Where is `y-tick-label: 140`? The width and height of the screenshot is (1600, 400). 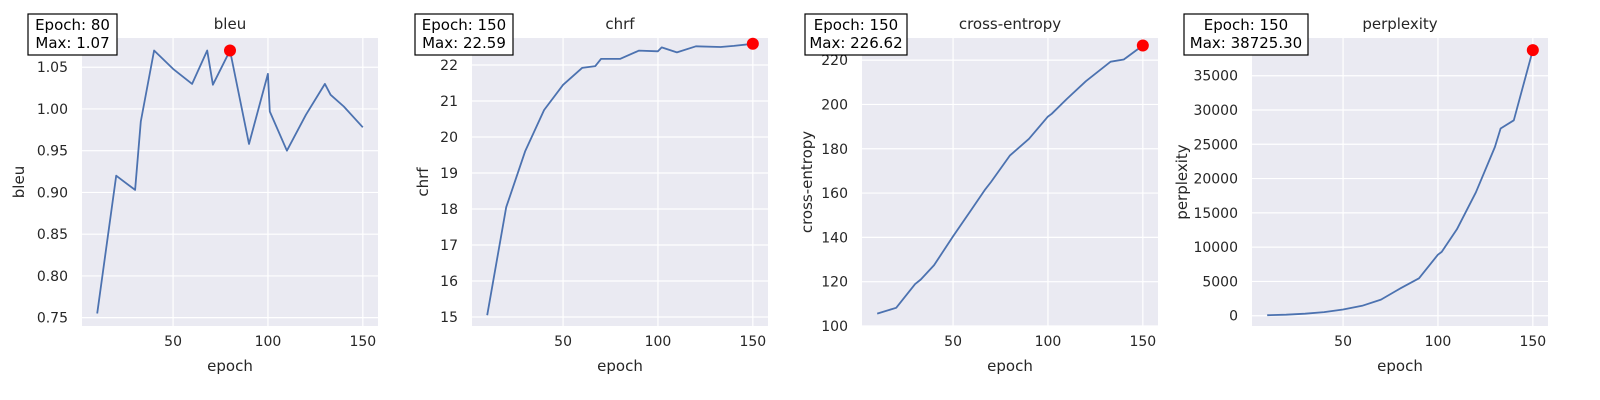
y-tick-label: 140 is located at coordinates (834, 238).